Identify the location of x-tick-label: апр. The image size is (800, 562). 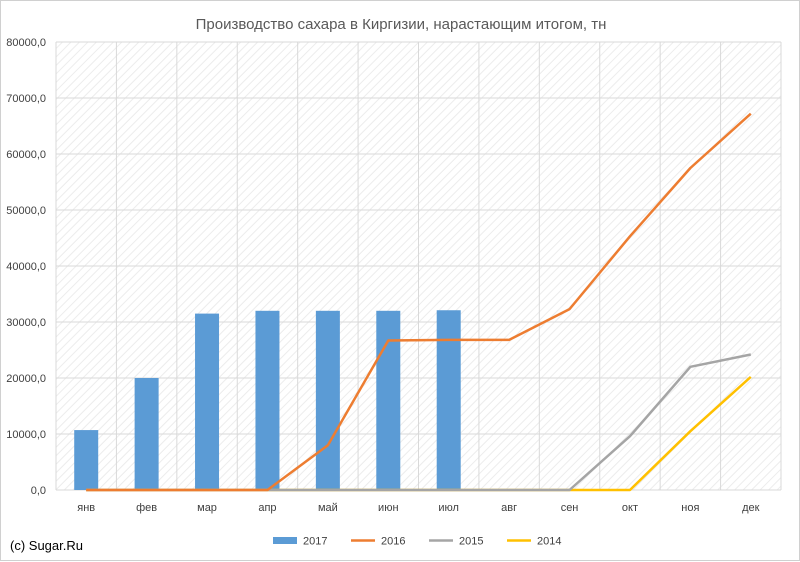
(267, 508).